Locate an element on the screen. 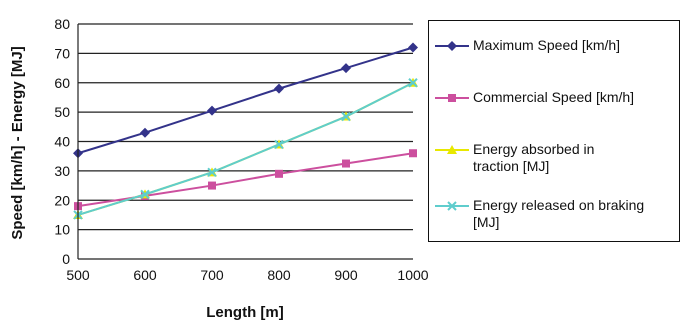 This screenshot has height=324, width=683. x-tick-label: 600 is located at coordinates (145, 275).